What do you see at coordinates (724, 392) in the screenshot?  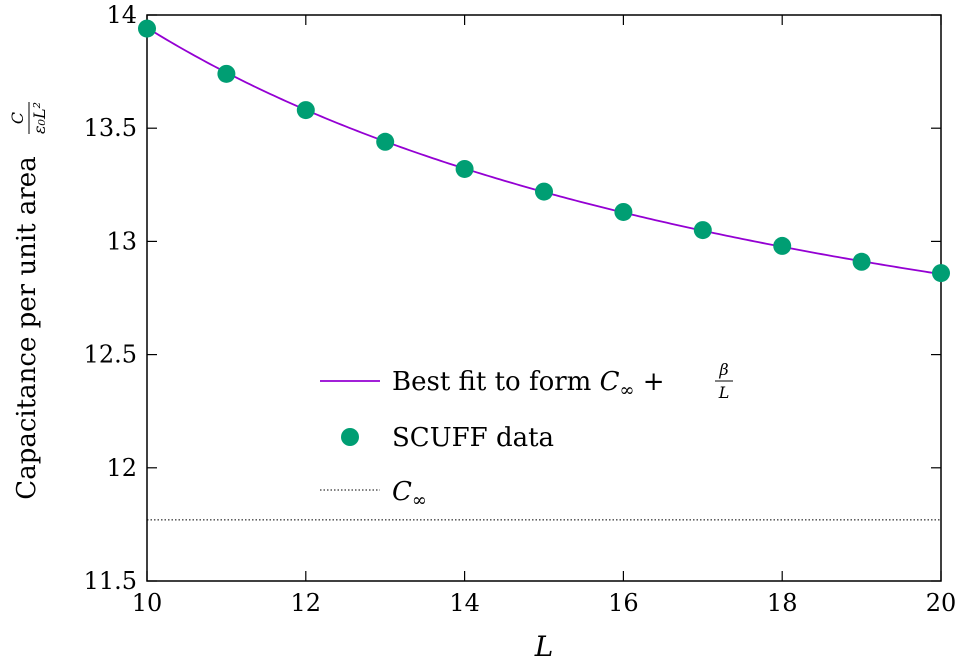 I see `legend-fit-L: L` at bounding box center [724, 392].